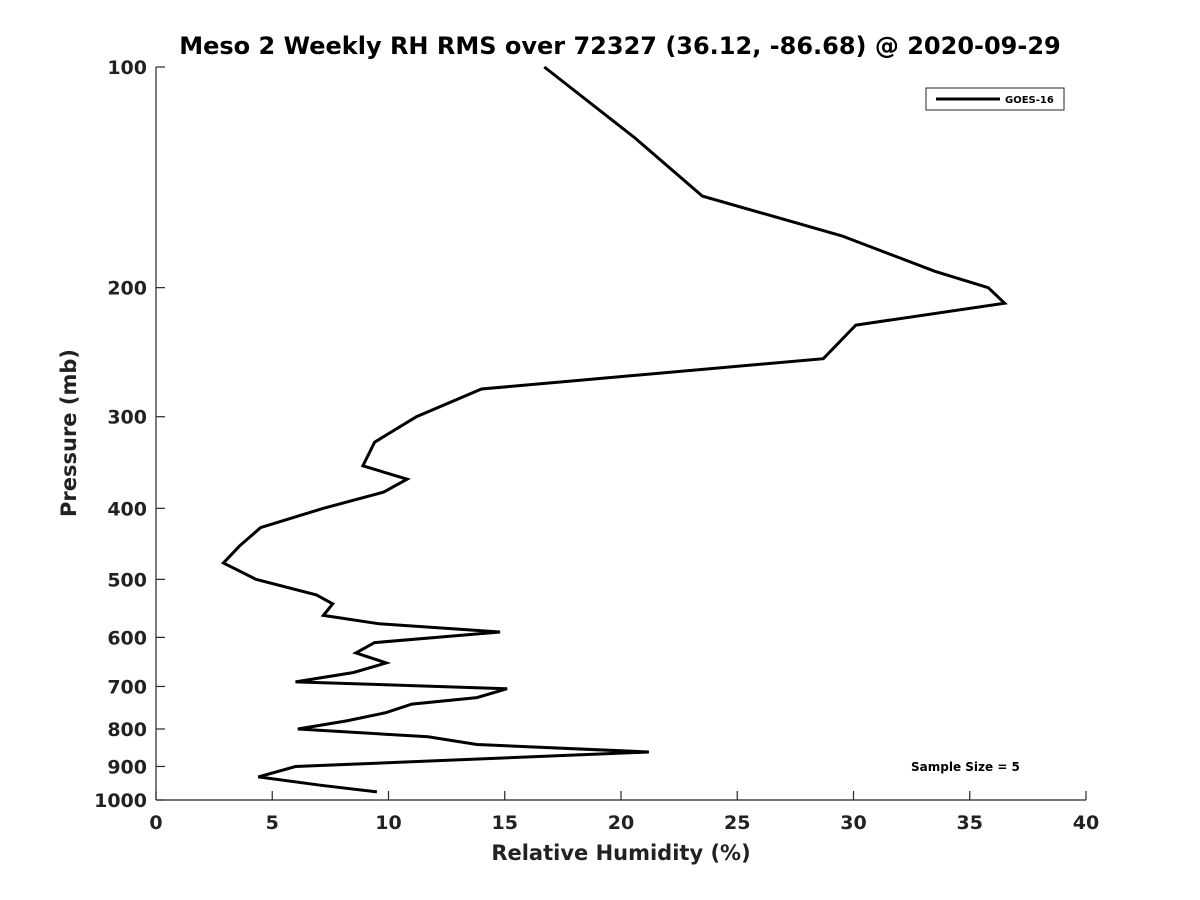 The height and width of the screenshot is (900, 1200). I want to click on x-tick-label-35: 35, so click(970, 823).